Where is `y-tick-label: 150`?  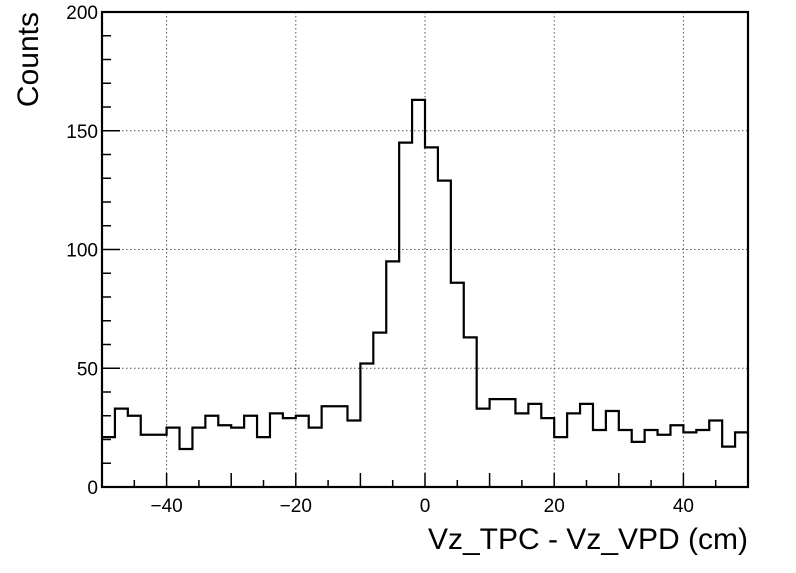
y-tick-label: 150 is located at coordinates (82, 132).